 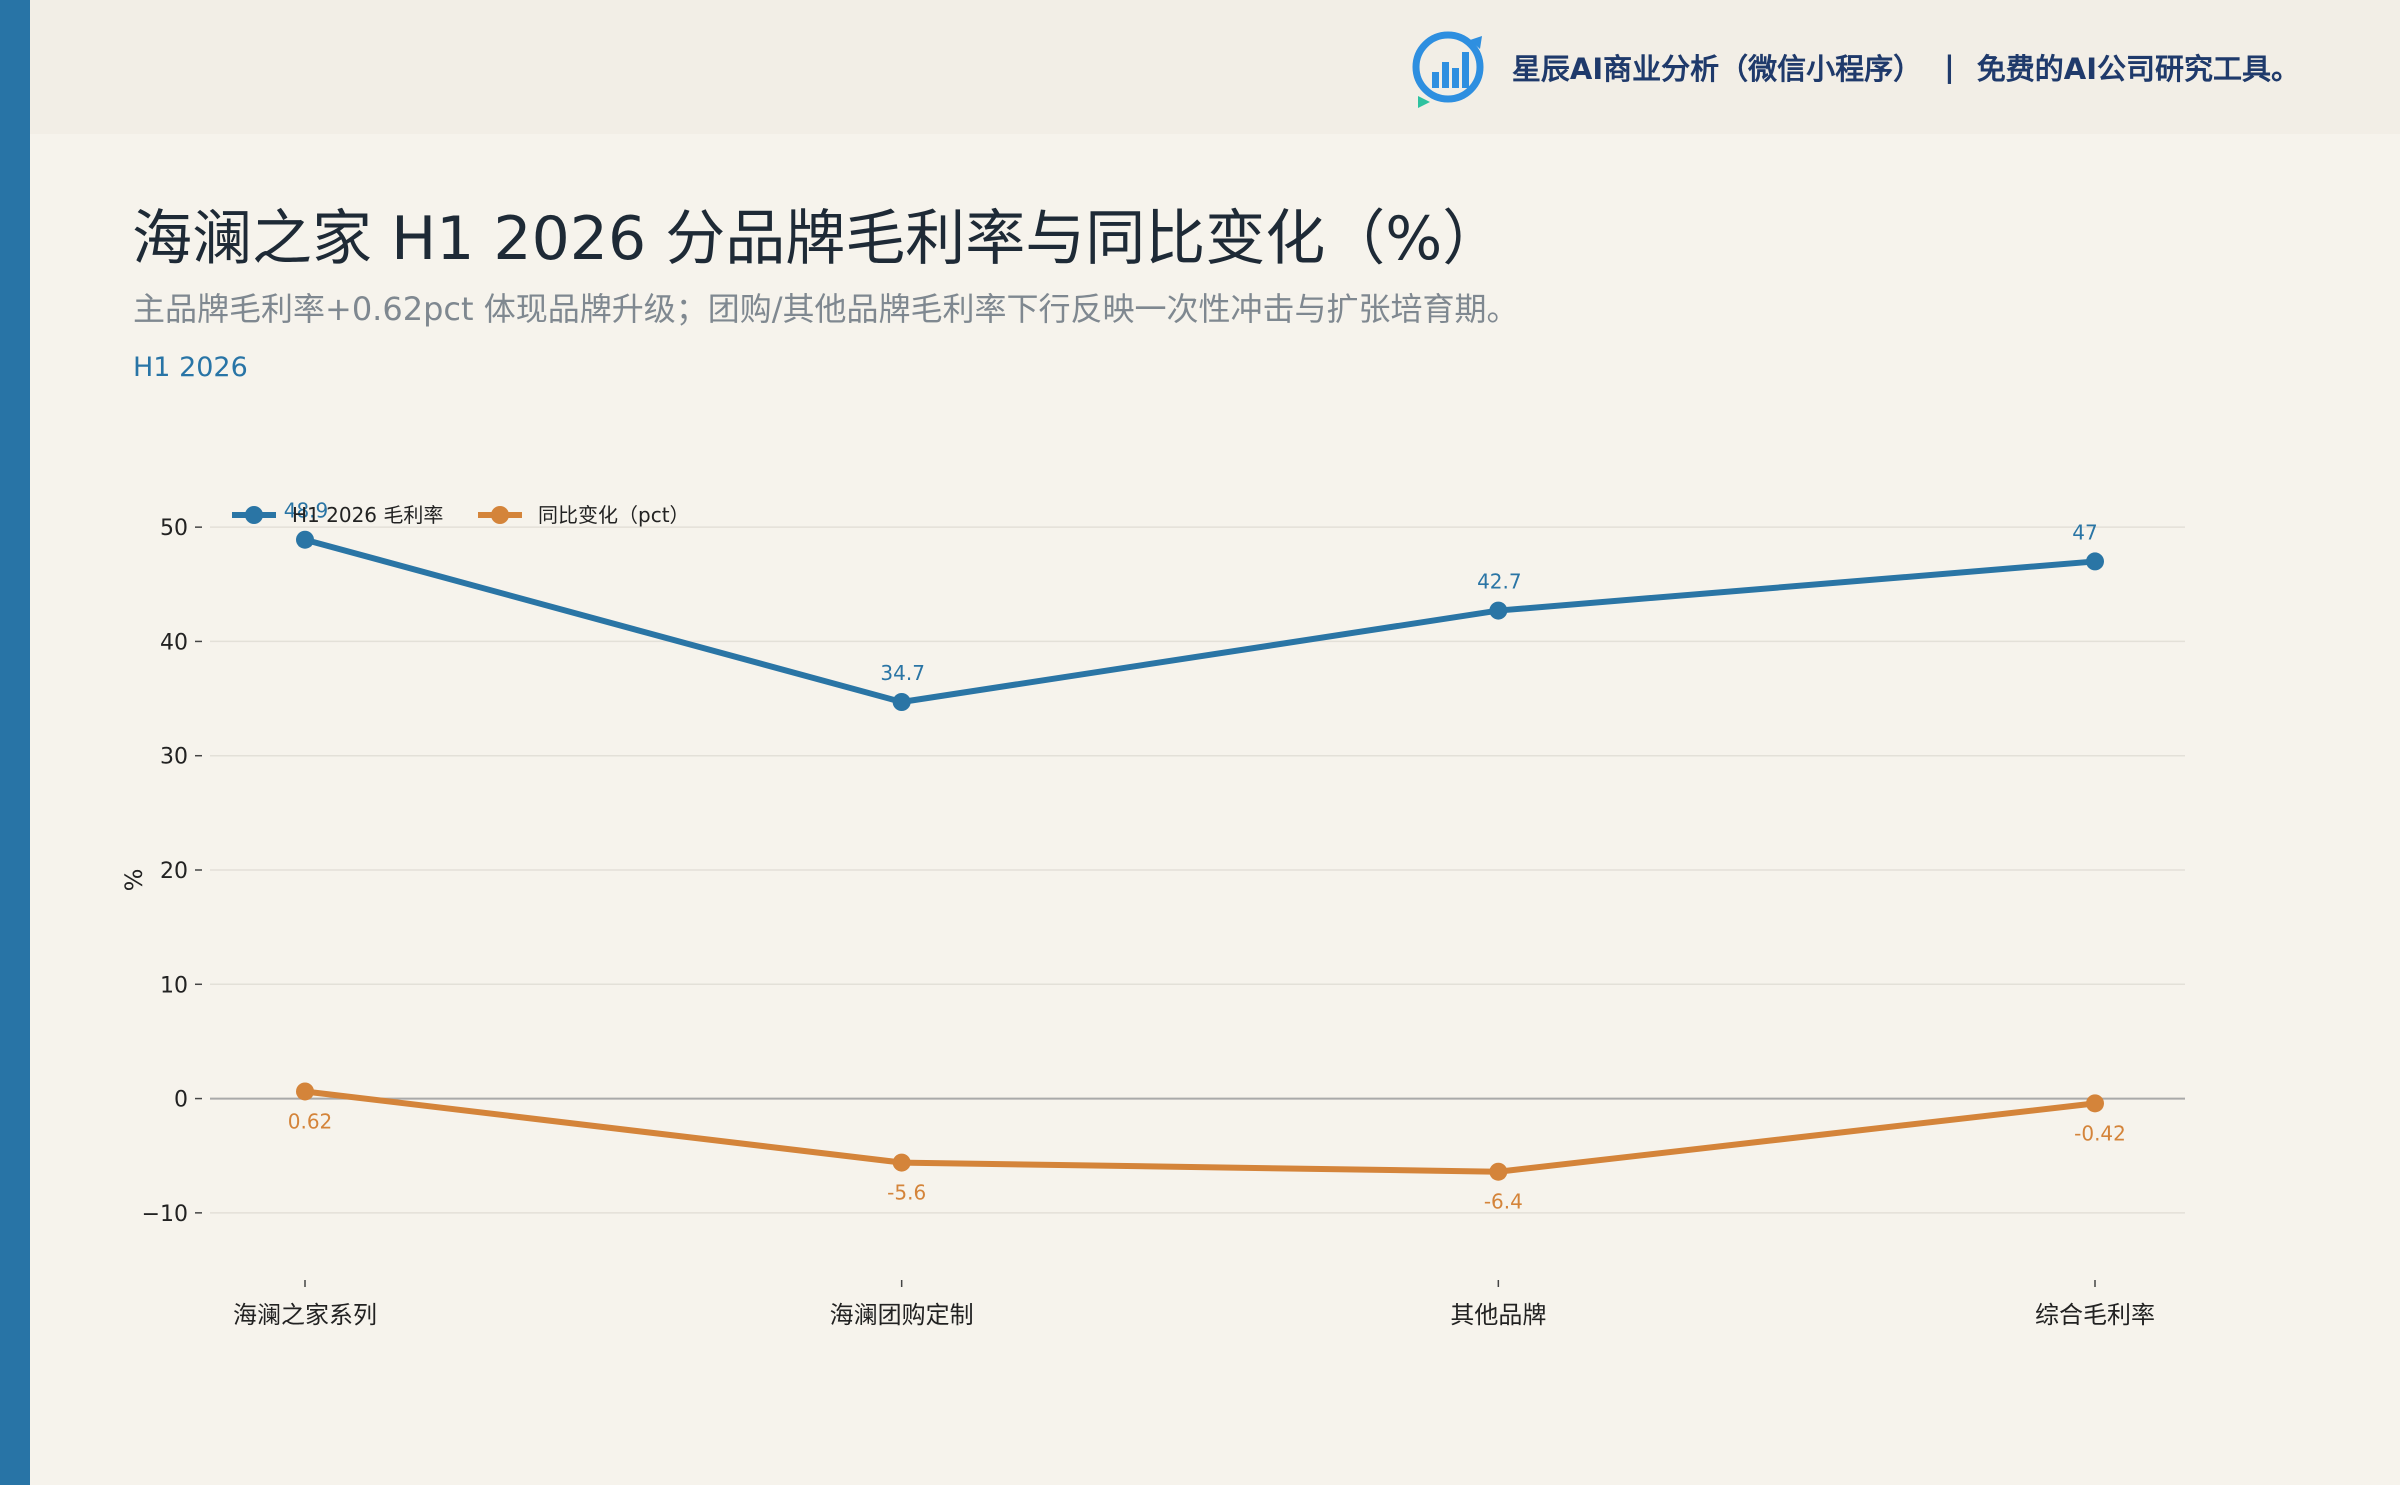 I want to click on data-label: 48.9, so click(x=306, y=511).